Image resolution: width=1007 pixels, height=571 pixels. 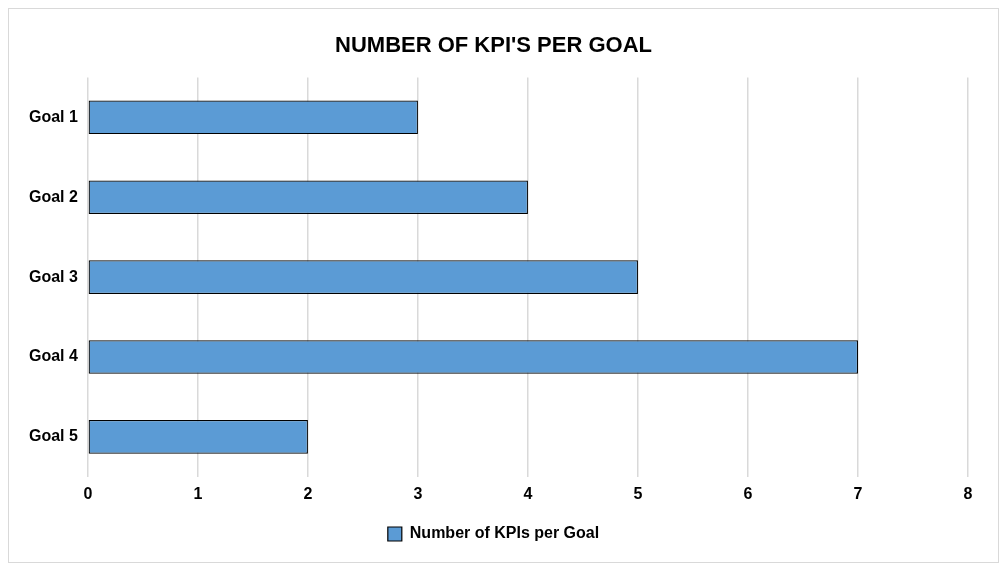 I want to click on x-tick-label: 4, so click(x=528, y=493).